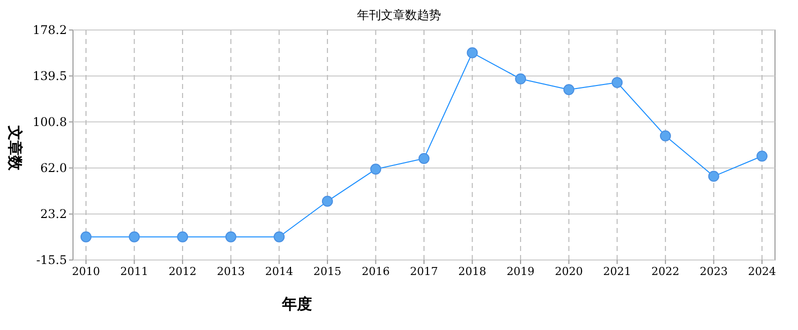 The width and height of the screenshot is (798, 330). What do you see at coordinates (279, 271) in the screenshot?
I see `x-tick-label: 2014` at bounding box center [279, 271].